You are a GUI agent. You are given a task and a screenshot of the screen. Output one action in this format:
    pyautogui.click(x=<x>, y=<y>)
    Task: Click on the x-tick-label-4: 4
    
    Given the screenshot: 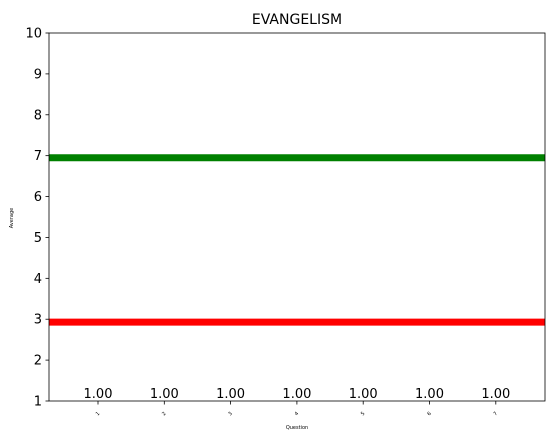 What is the action you would take?
    pyautogui.click(x=297, y=414)
    